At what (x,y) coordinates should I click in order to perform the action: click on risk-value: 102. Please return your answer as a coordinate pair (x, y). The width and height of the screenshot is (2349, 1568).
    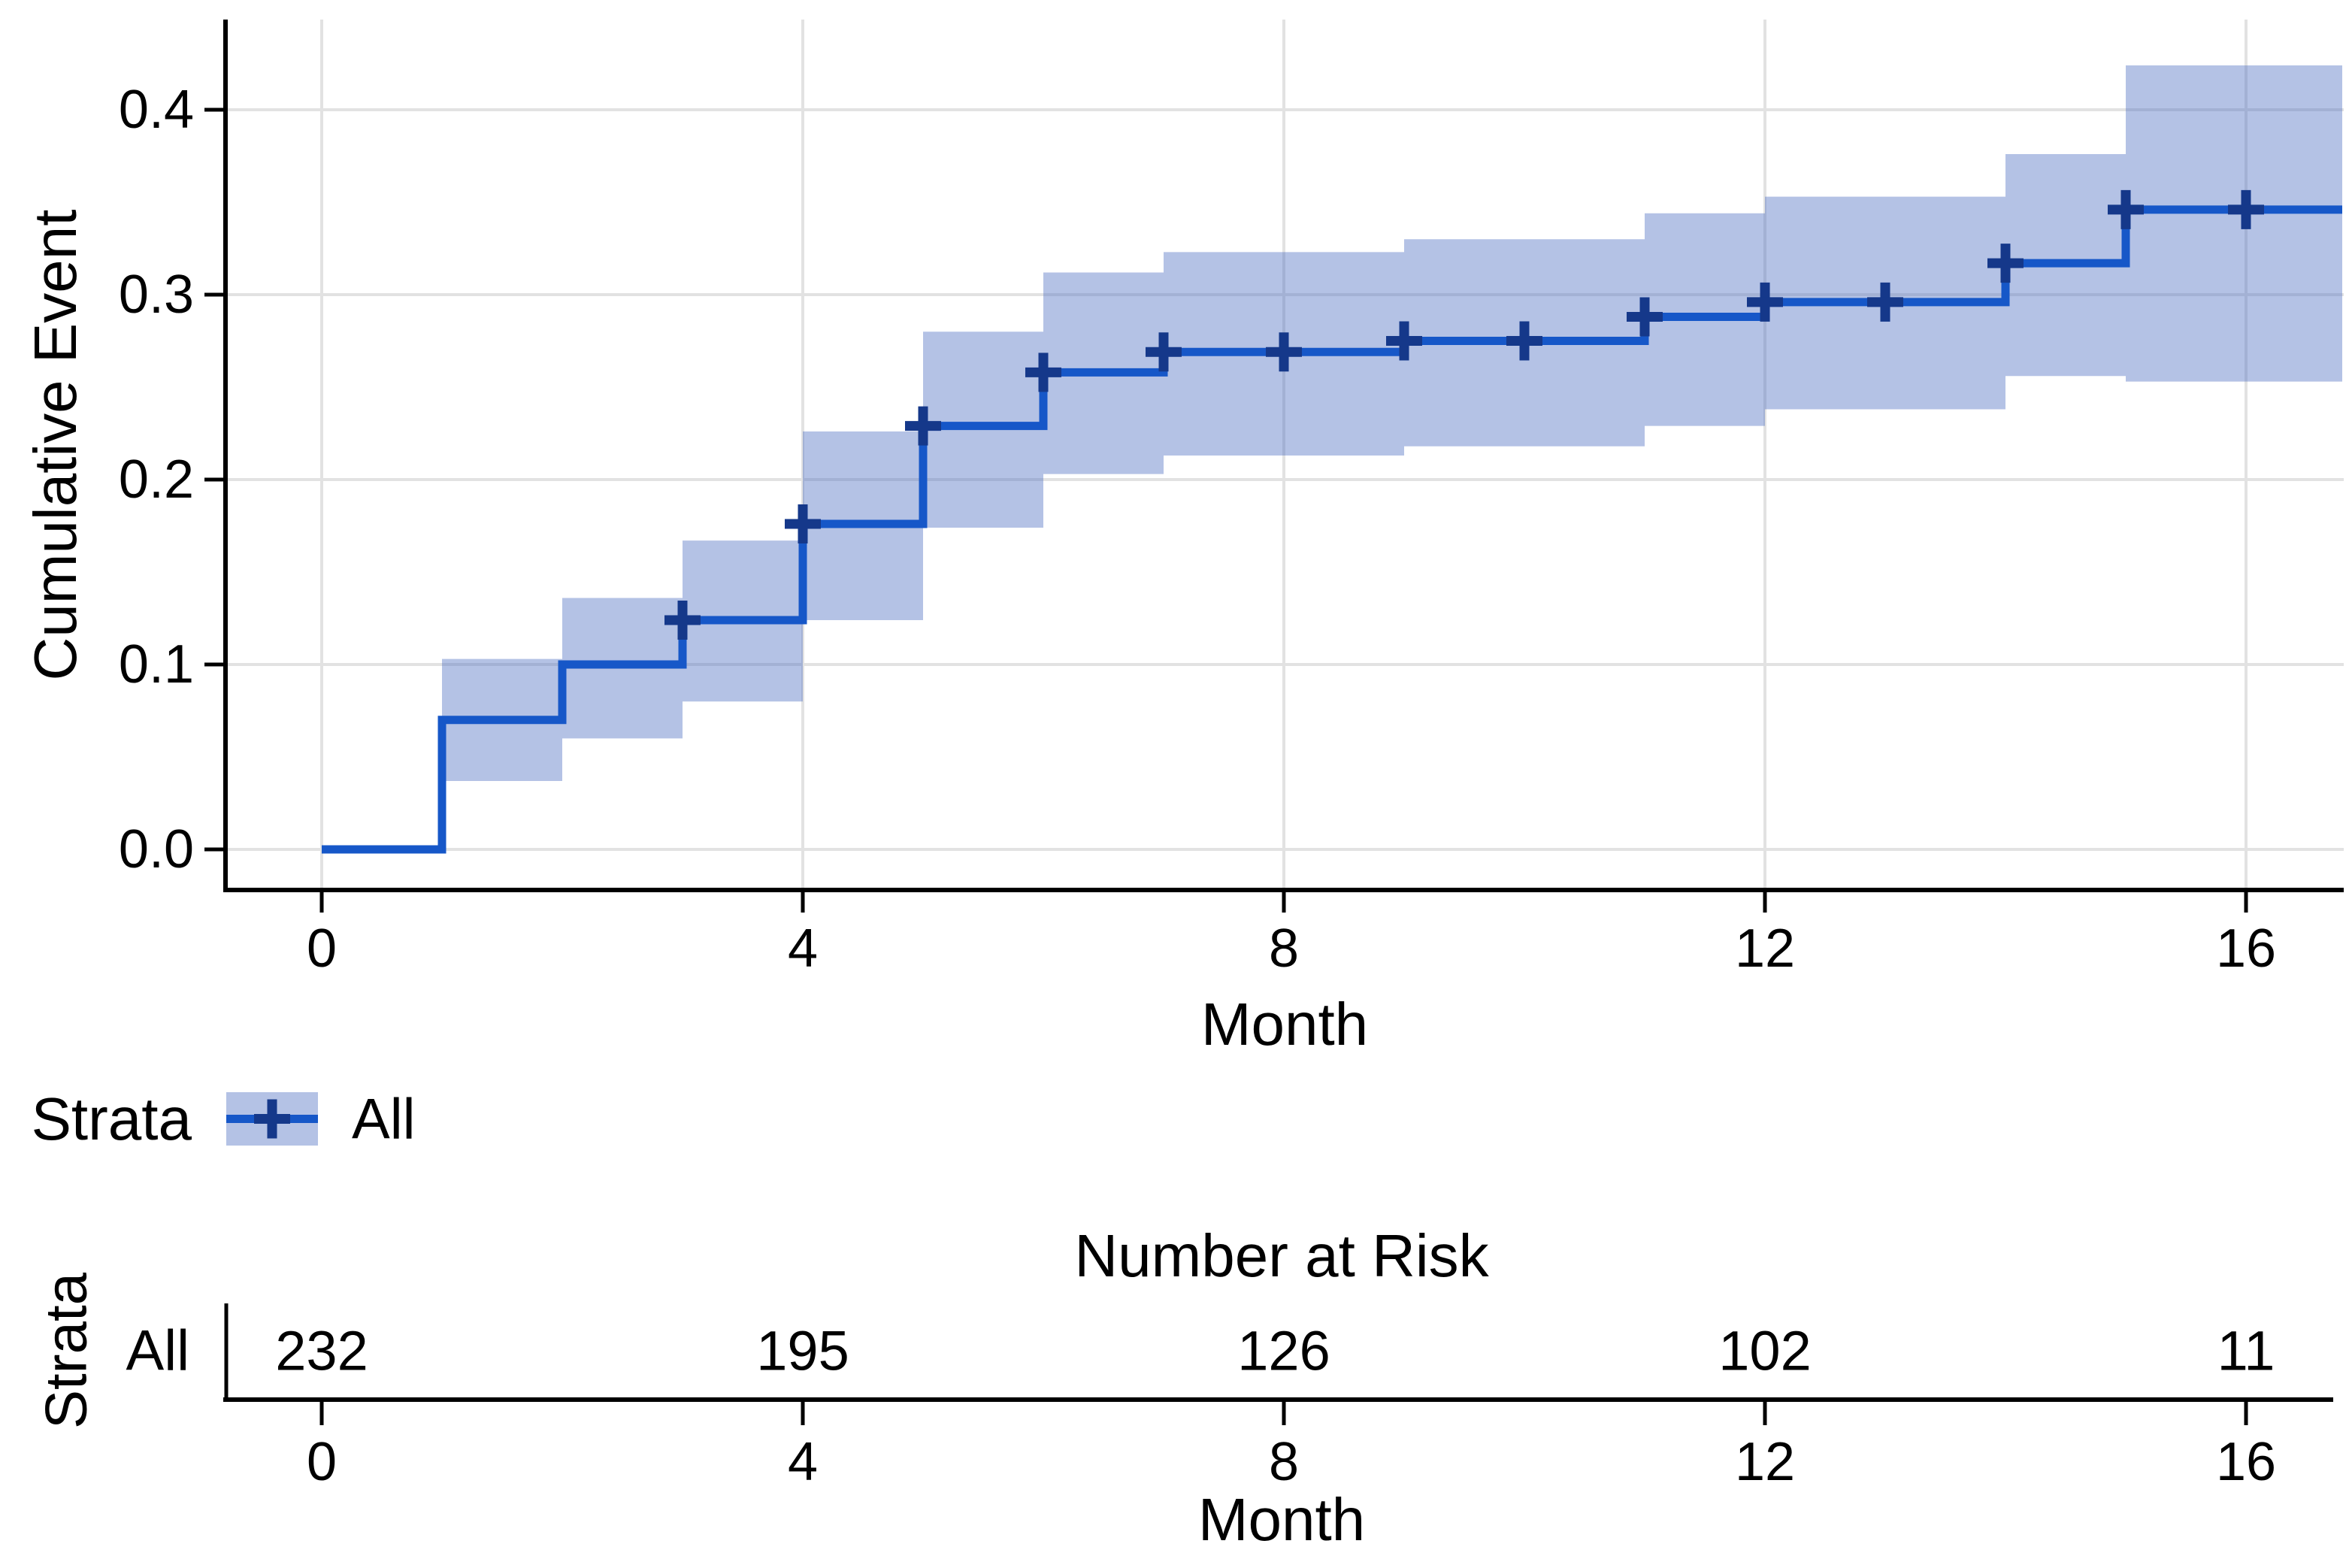
    Looking at the image, I should click on (1765, 1350).